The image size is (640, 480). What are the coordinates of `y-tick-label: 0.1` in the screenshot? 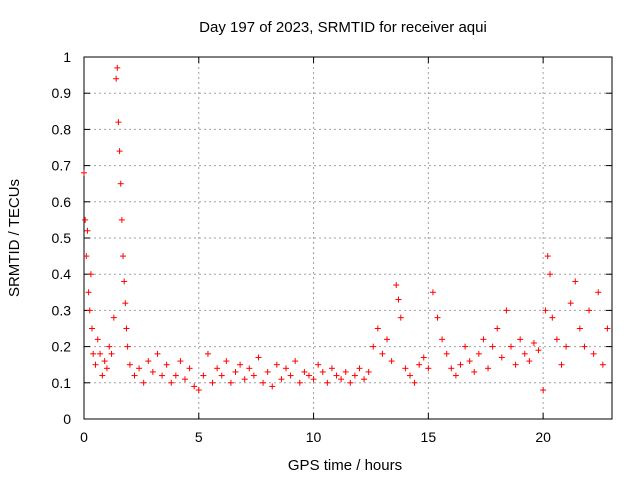 It's located at (62, 383).